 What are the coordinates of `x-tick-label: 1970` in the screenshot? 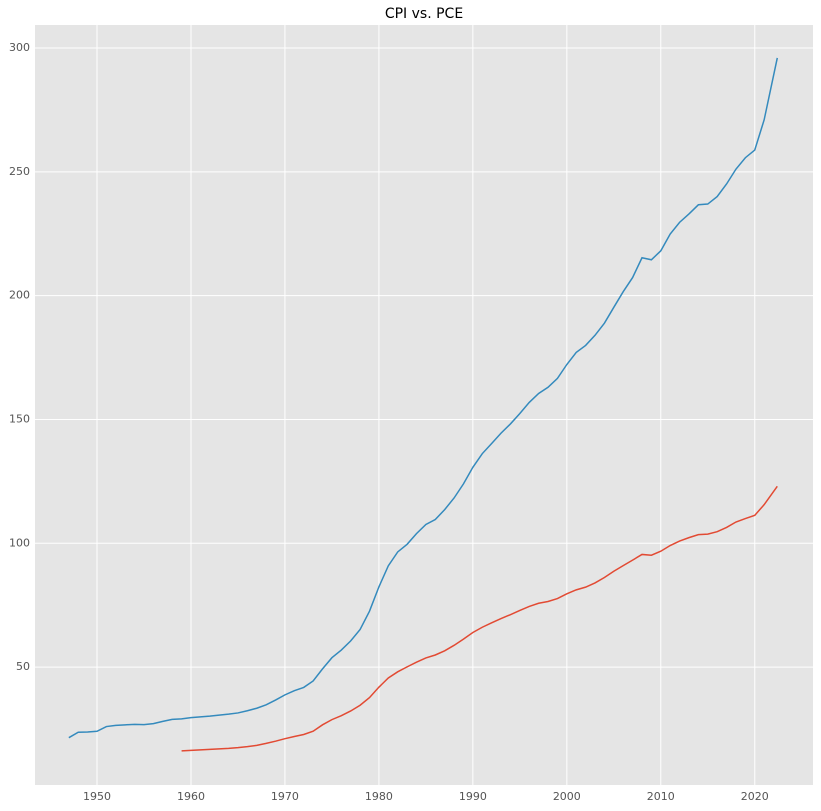 It's located at (285, 796).